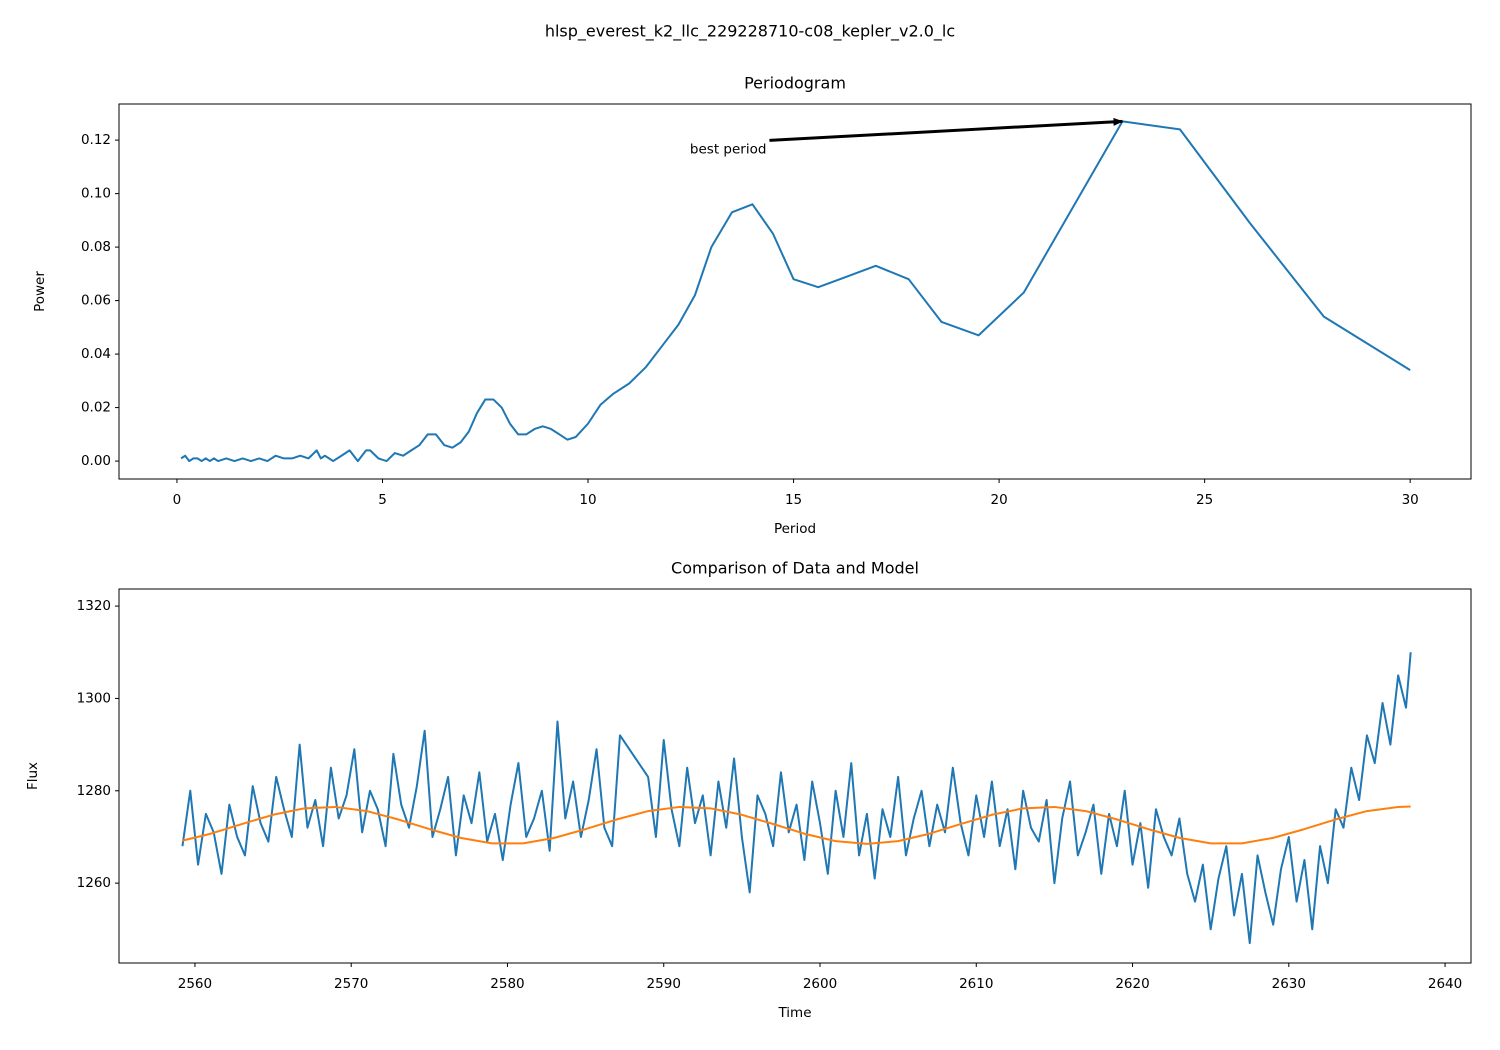 The image size is (1500, 1050). What do you see at coordinates (40, 291) in the screenshot?
I see `y-axis-label: Power` at bounding box center [40, 291].